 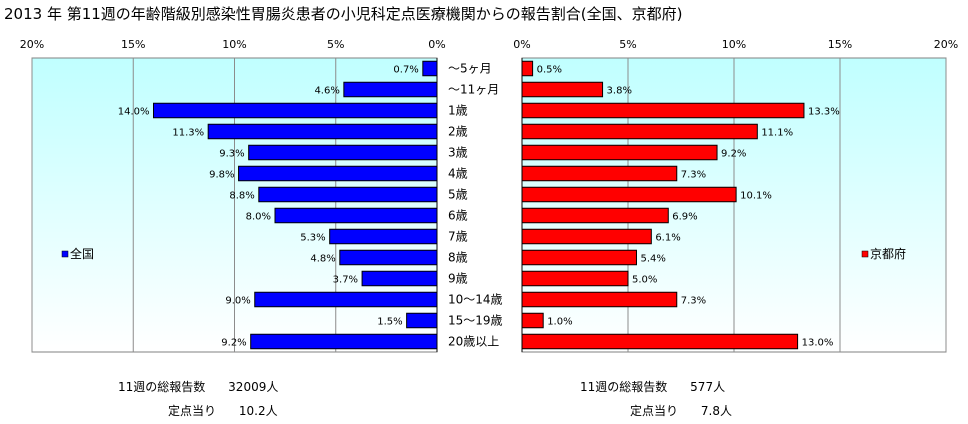 What do you see at coordinates (777, 133) in the screenshot?
I see `data-label: 11.1%` at bounding box center [777, 133].